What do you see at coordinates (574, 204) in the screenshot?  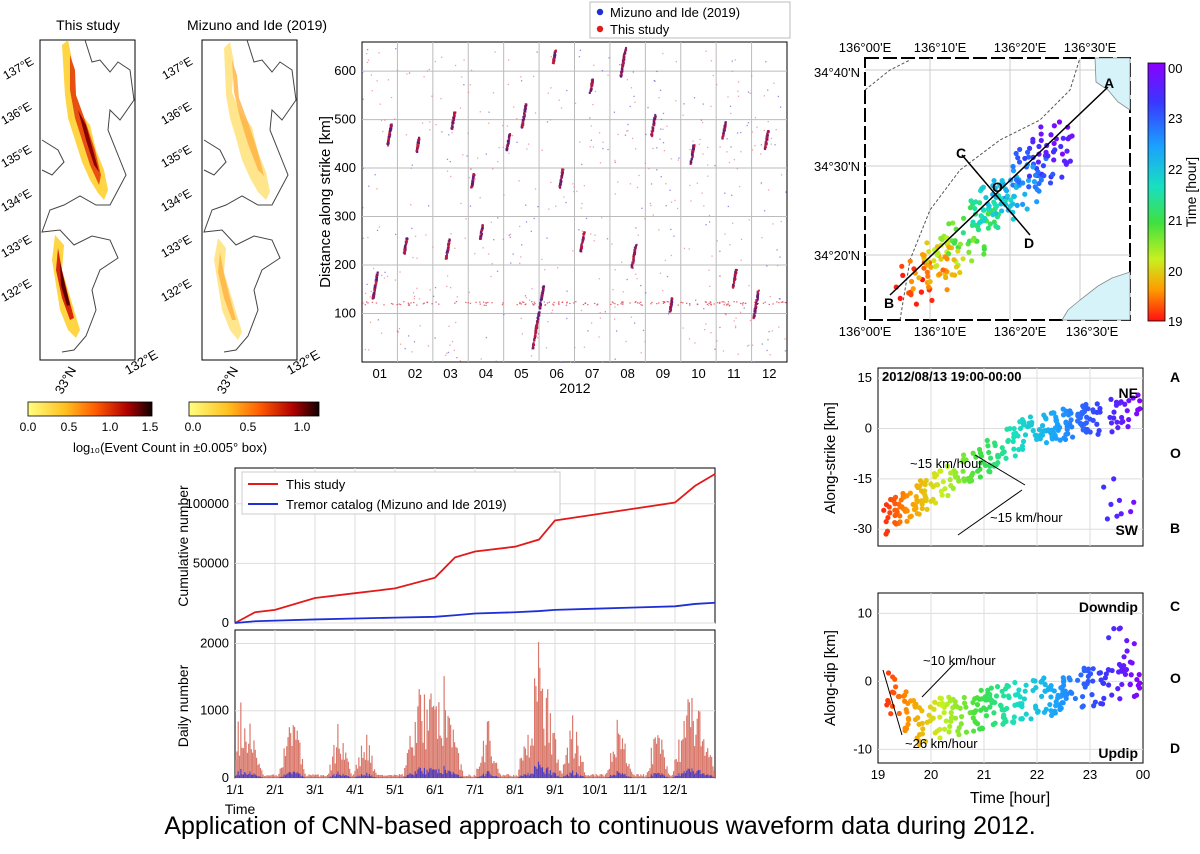 I see `spacetime-marks` at bounding box center [574, 204].